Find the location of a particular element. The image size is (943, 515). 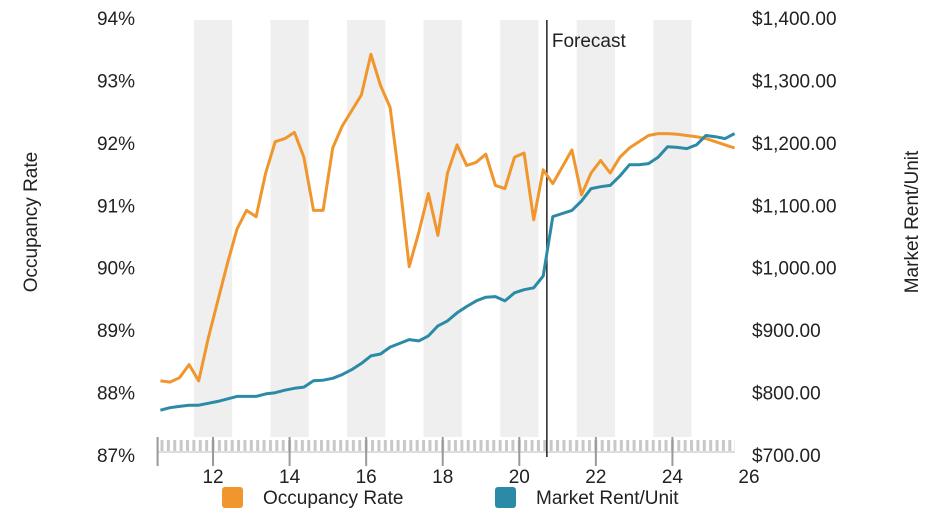

x-tick-label: 14 is located at coordinates (290, 477).